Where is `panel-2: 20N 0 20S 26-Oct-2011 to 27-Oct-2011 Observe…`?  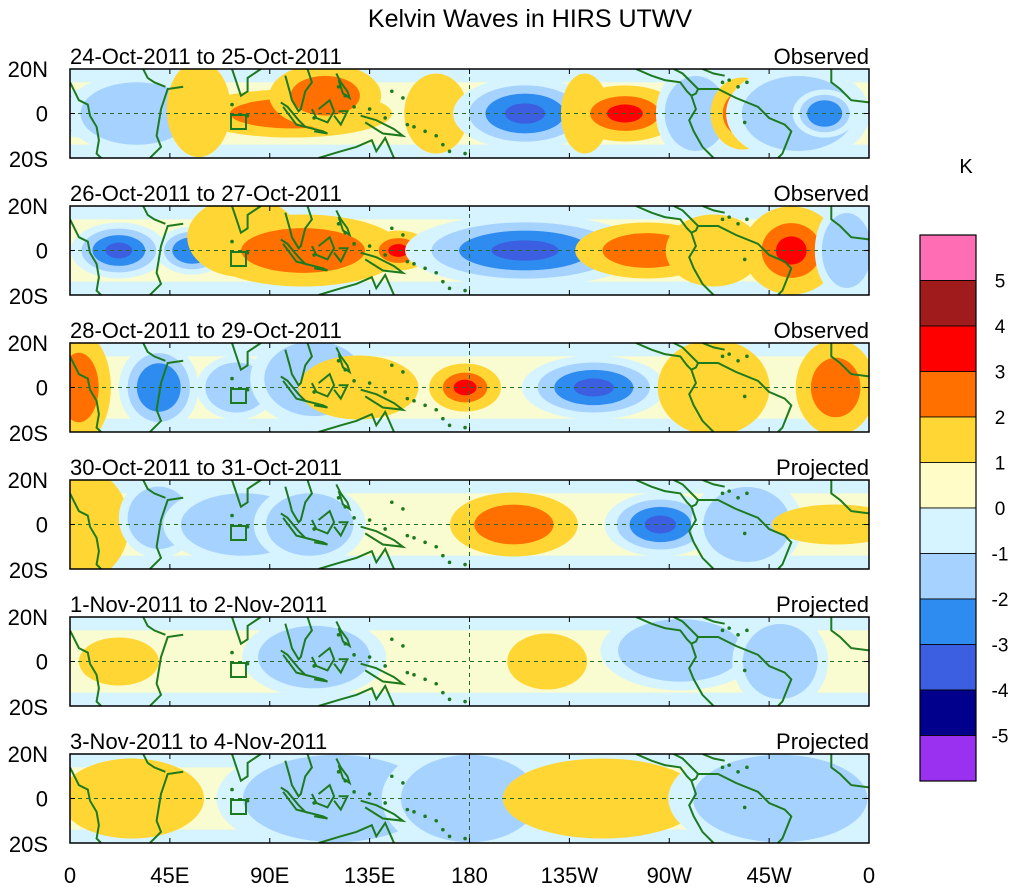
panel-2: 20N 0 20S 26-Oct-2011 to 27-Oct-2011 Observe… is located at coordinates (439, 245).